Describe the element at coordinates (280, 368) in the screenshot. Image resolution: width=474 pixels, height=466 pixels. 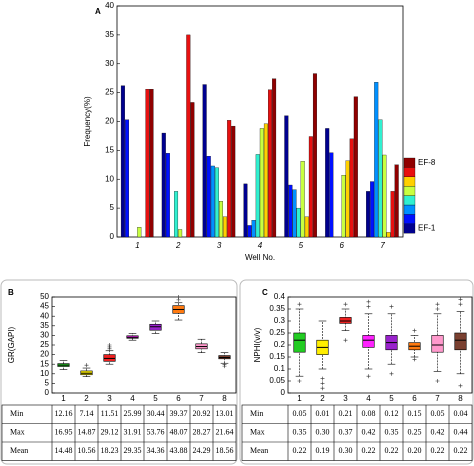
I see `y-tick-label: 0.1` at that location.